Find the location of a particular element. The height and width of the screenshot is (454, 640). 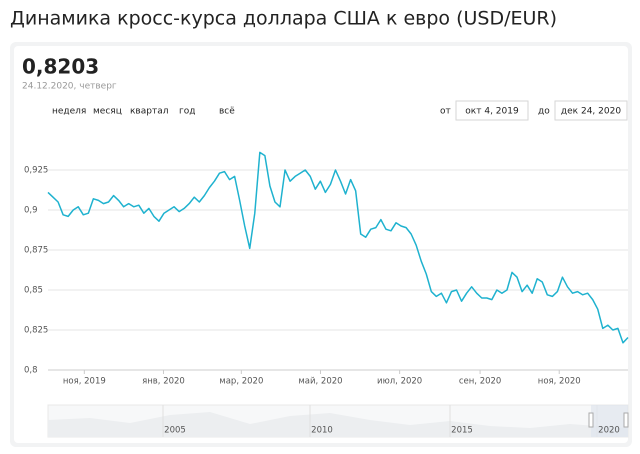

current-value: 0,8203 is located at coordinates (60, 67).